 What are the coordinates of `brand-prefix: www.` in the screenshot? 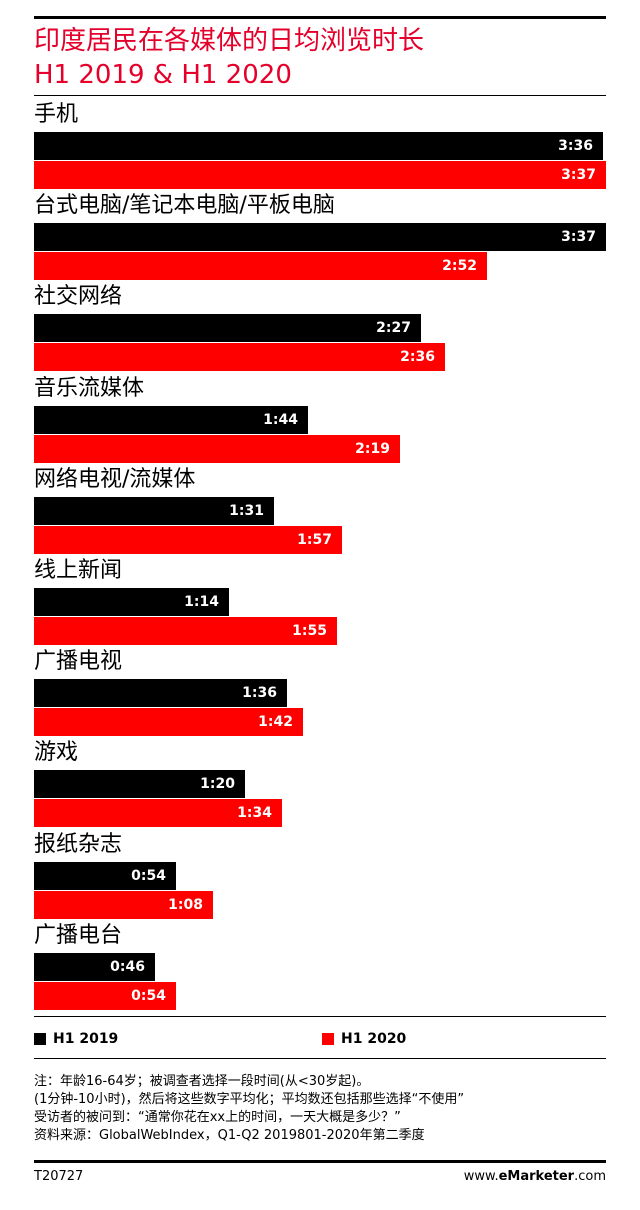 It's located at (481, 1176).